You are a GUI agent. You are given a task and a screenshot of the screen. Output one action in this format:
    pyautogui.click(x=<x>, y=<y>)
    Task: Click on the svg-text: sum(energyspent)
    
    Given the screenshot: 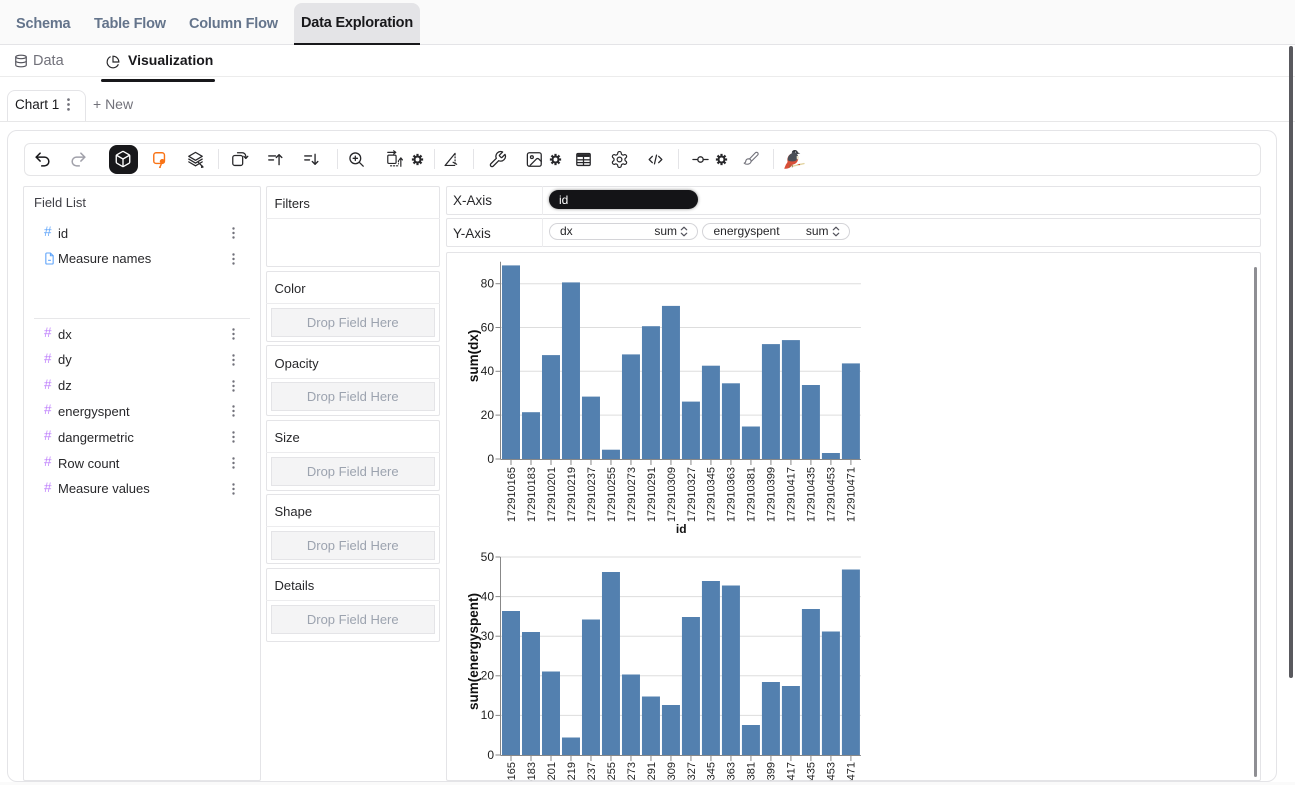 What is the action you would take?
    pyautogui.click(x=473, y=650)
    